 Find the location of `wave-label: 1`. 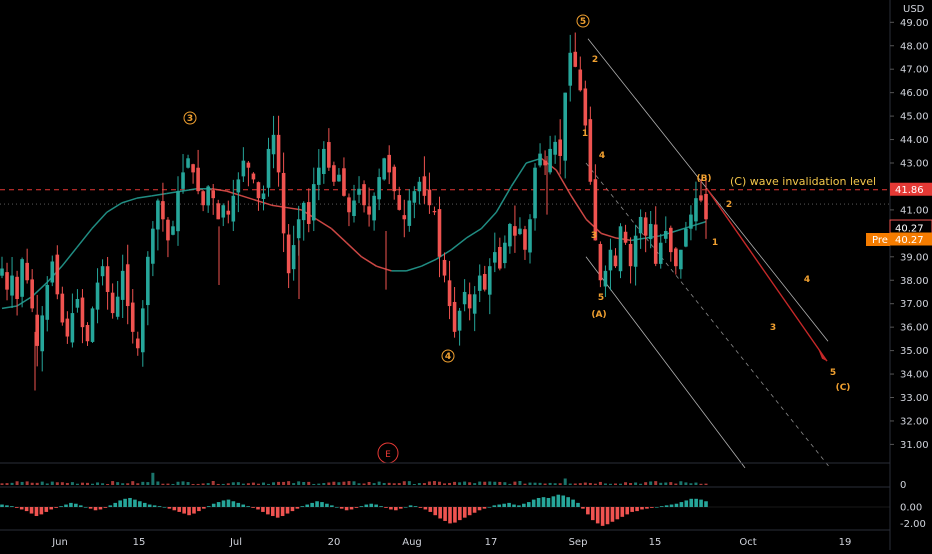

wave-label: 1 is located at coordinates (585, 134).